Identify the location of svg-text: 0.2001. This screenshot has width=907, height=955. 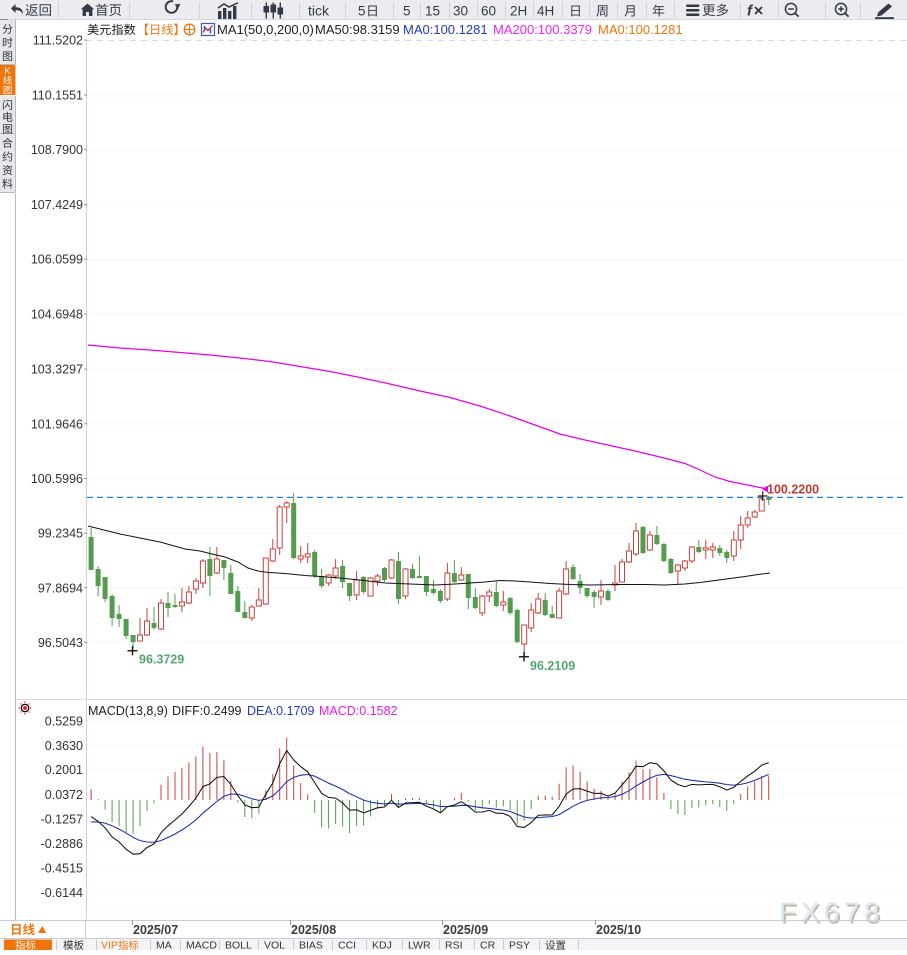
(64, 770).